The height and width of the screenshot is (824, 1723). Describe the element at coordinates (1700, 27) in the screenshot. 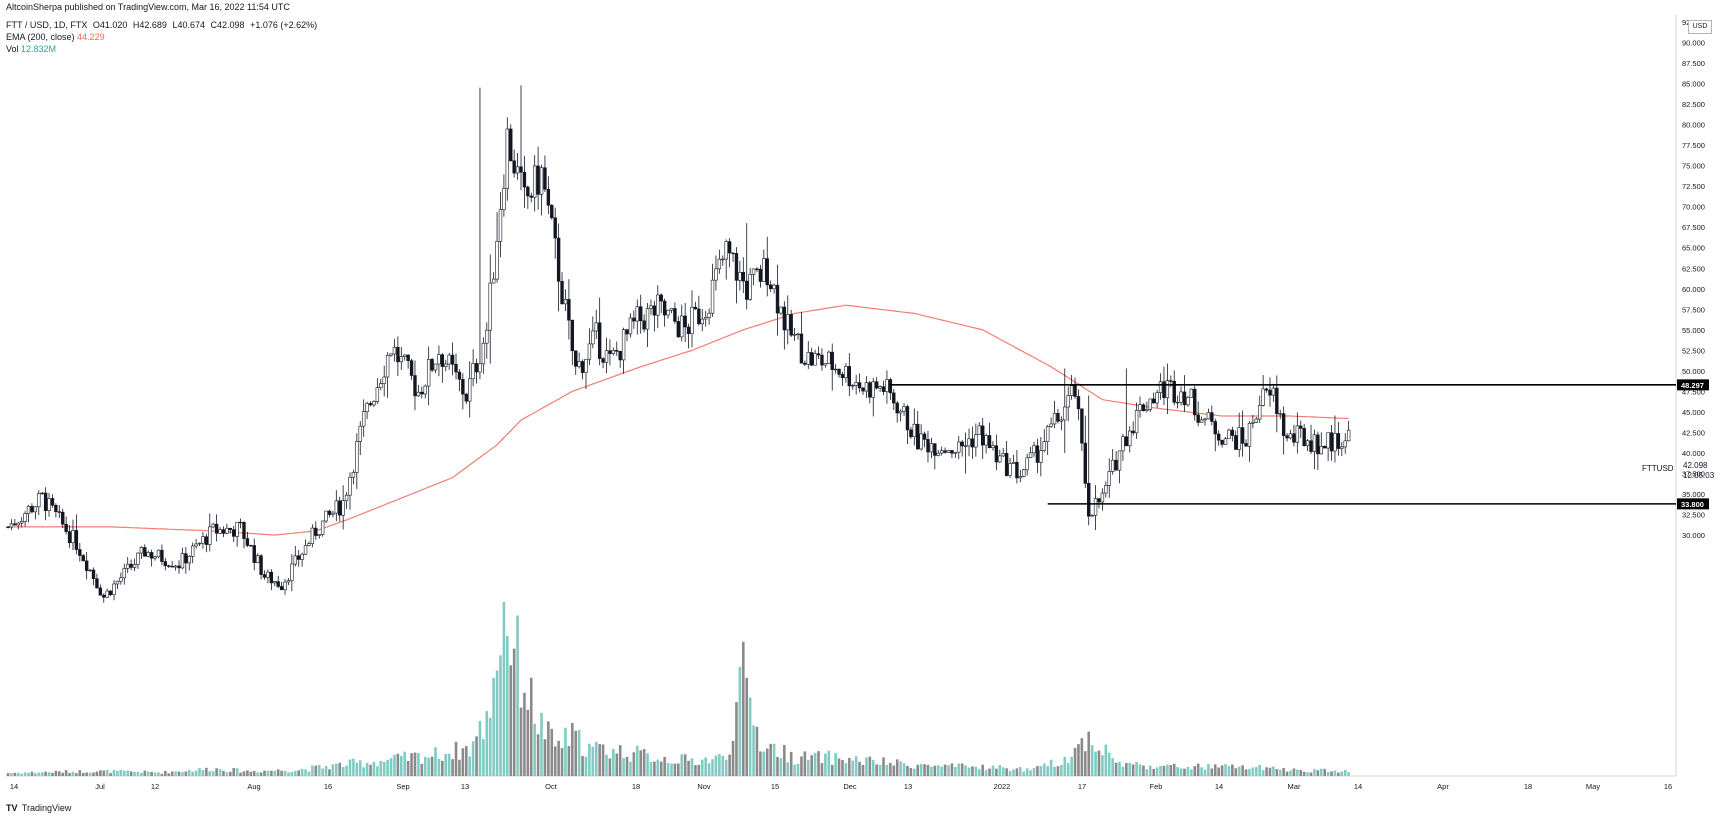

I see `currency-badge: USD` at that location.